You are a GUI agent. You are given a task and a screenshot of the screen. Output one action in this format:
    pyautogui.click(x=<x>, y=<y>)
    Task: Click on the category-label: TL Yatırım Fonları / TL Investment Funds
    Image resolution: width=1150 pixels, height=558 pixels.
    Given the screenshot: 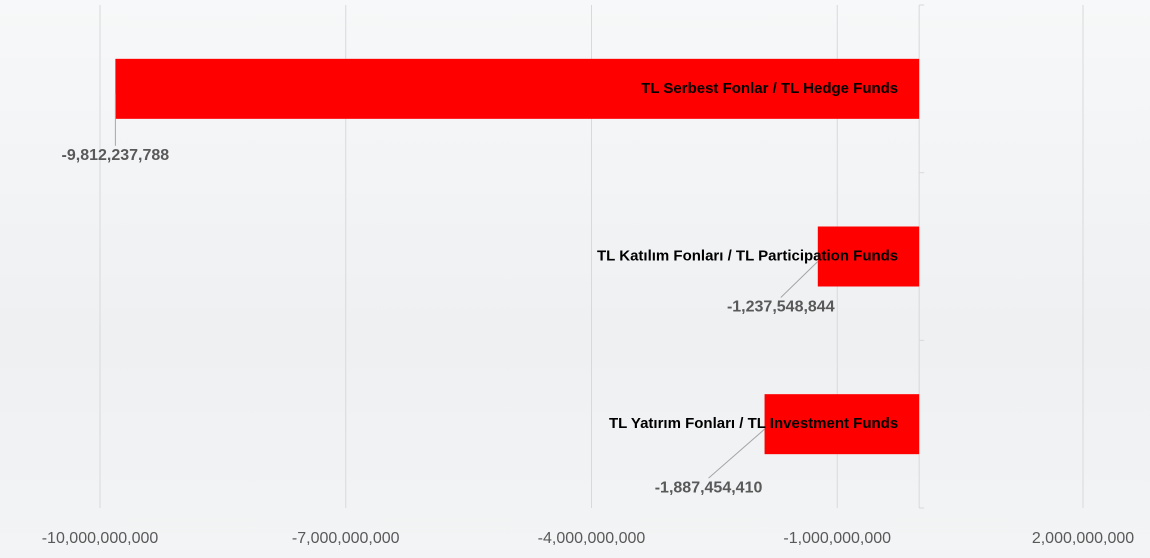 What is the action you would take?
    pyautogui.click(x=753, y=423)
    